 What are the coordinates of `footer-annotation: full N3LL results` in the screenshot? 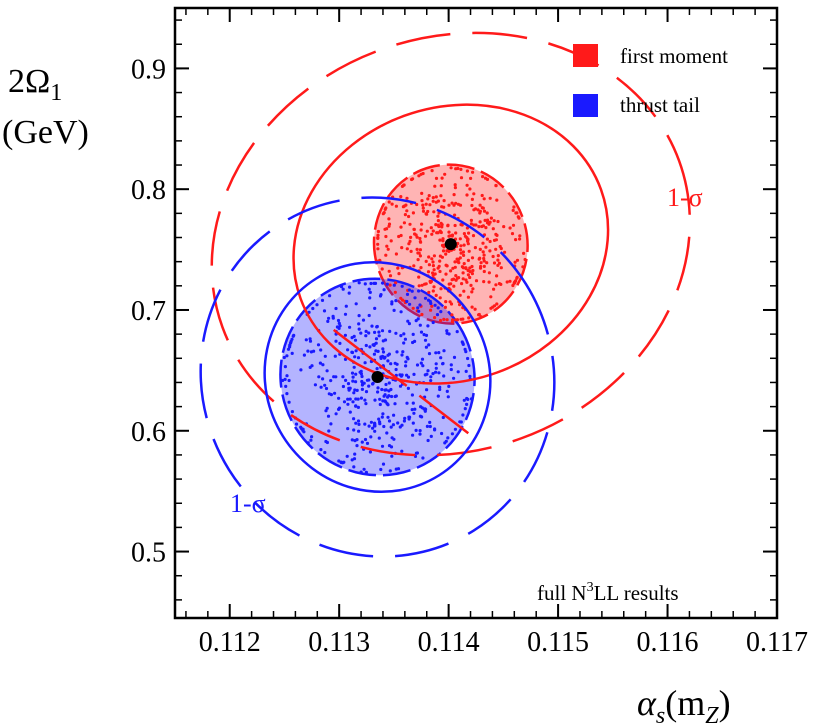 It's located at (608, 592).